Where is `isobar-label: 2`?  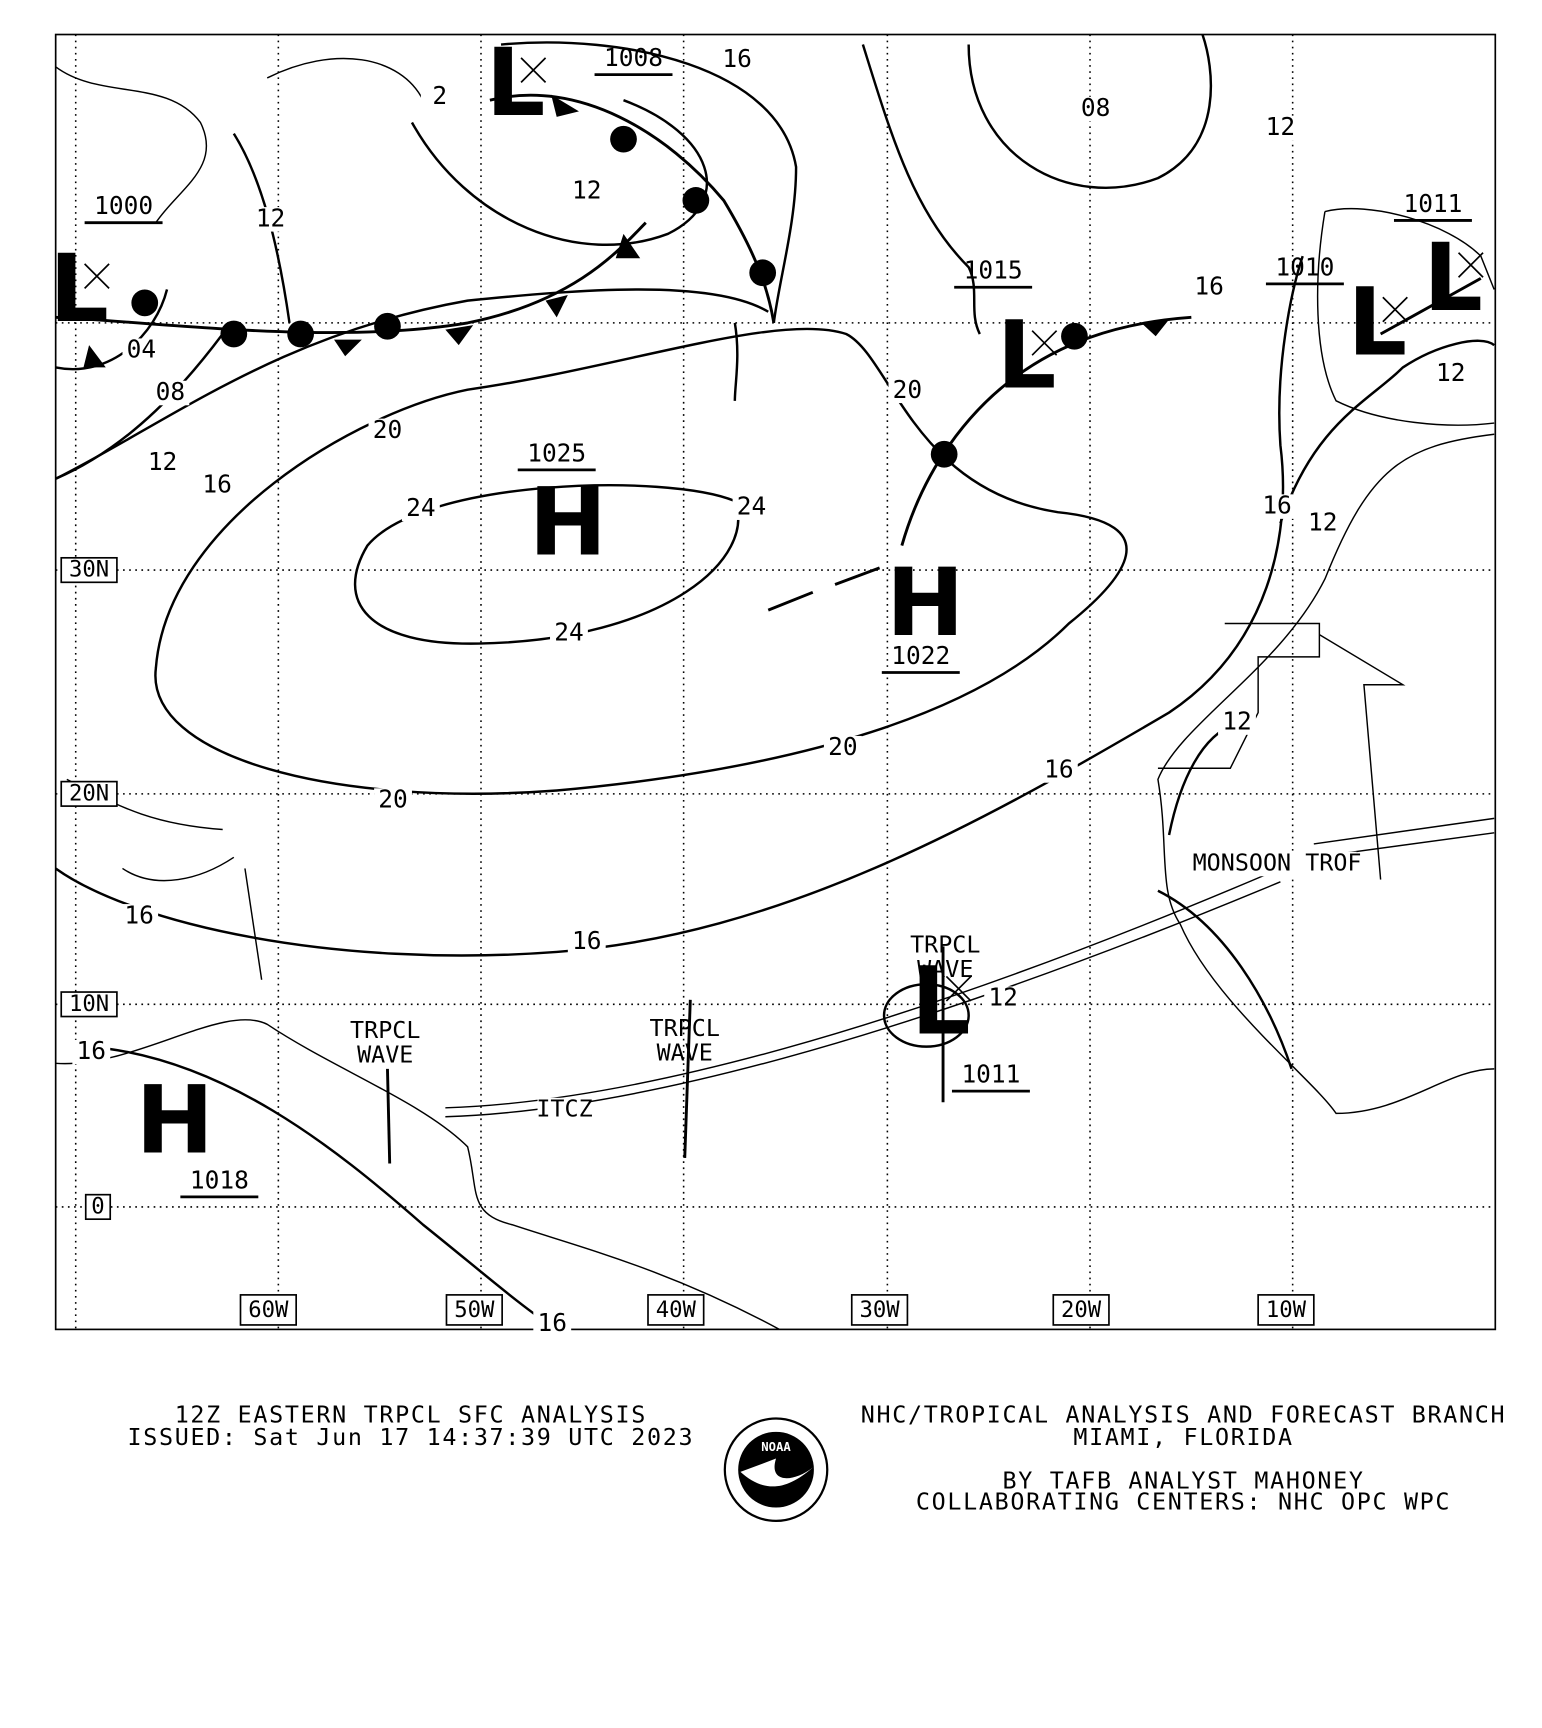
isobar-label: 2 is located at coordinates (439, 95).